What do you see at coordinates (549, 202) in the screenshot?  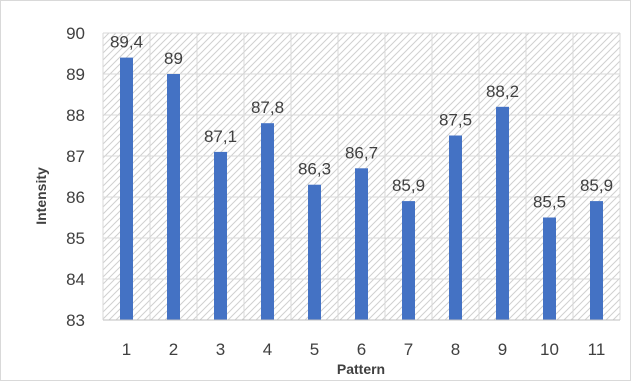 I see `data-label-10: 85,5` at bounding box center [549, 202].